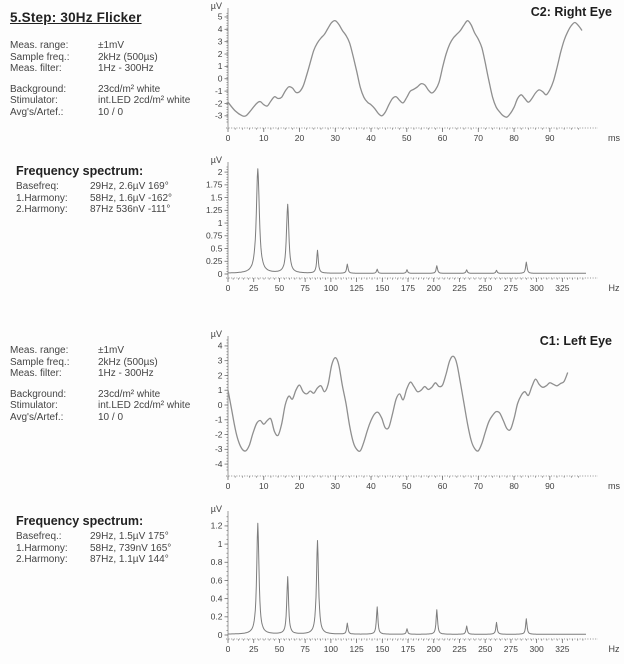 Image resolution: width=624 pixels, height=664 pixels. What do you see at coordinates (214, 185) in the screenshot?
I see `svg-text: 1.75` at bounding box center [214, 185].